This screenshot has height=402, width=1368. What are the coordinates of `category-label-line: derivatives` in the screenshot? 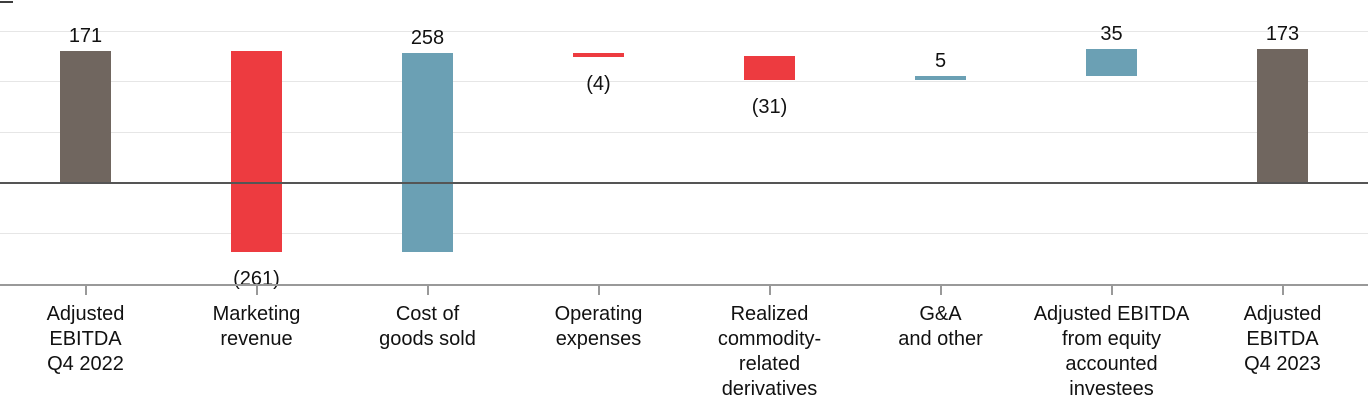 It's located at (769, 389).